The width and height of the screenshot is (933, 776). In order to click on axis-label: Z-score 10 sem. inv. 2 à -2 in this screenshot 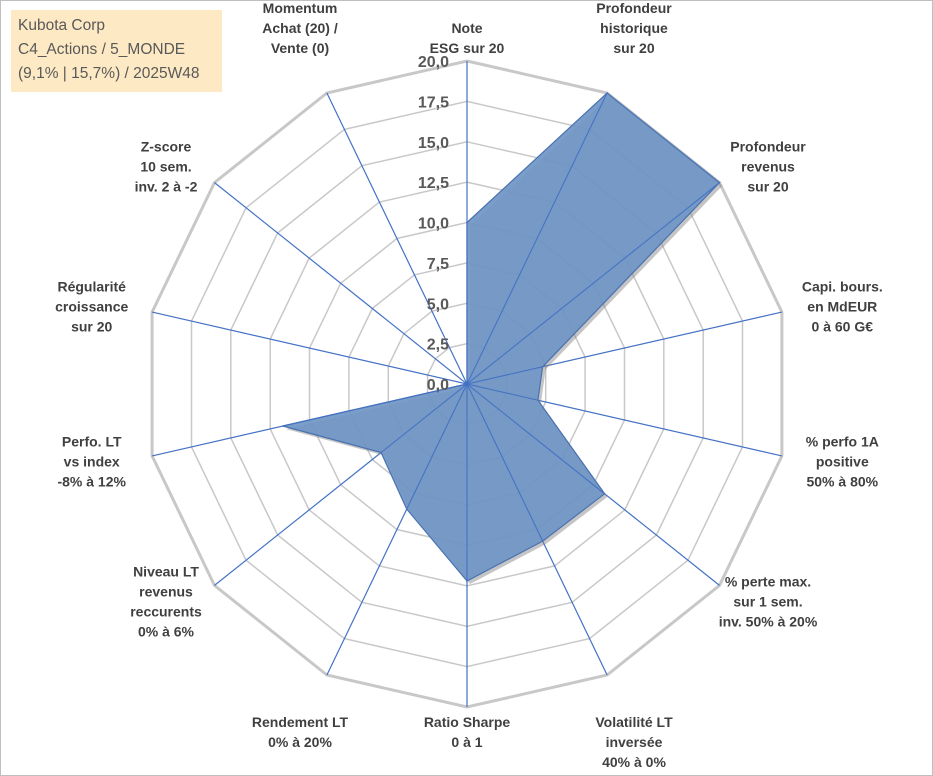, I will do `click(166, 166)`.